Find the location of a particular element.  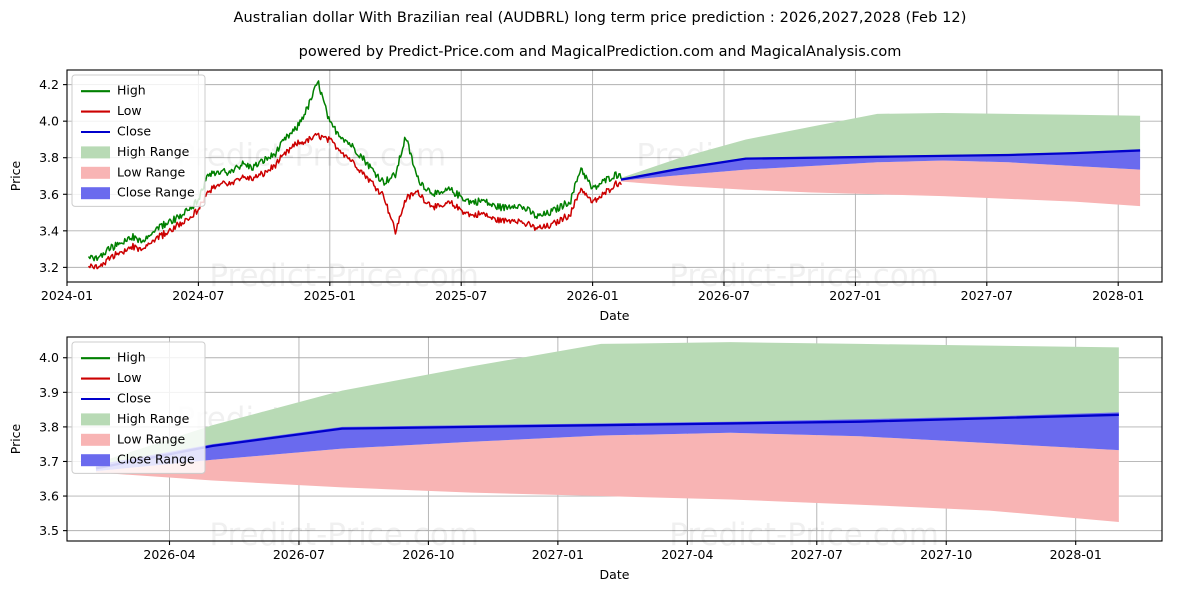

x-tick-label: 2024-01 is located at coordinates (67, 295).